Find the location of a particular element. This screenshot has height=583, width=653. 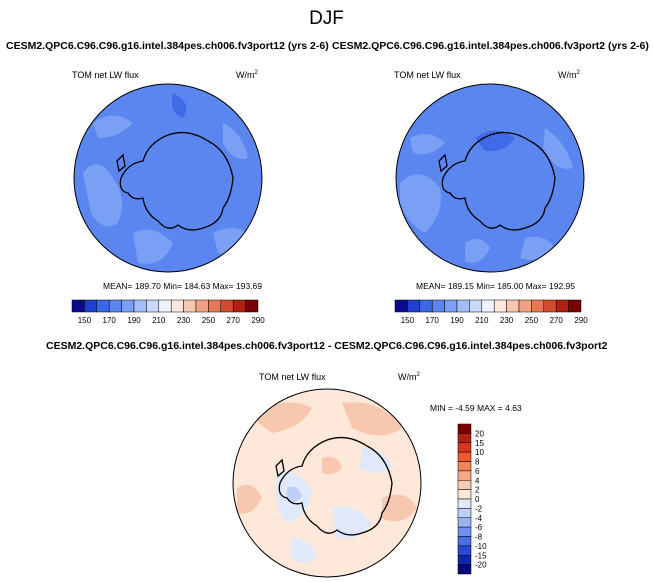

colorbar-tick-label: -4 is located at coordinates (479, 518).